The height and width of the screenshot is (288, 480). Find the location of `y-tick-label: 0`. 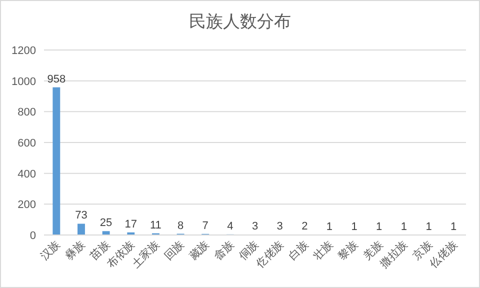

y-tick-label: 0 is located at coordinates (33, 236).